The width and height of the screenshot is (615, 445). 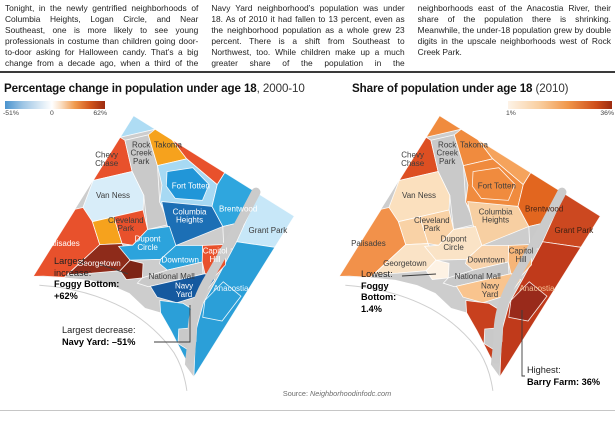 I want to click on bottom-divider, so click(x=307, y=410).